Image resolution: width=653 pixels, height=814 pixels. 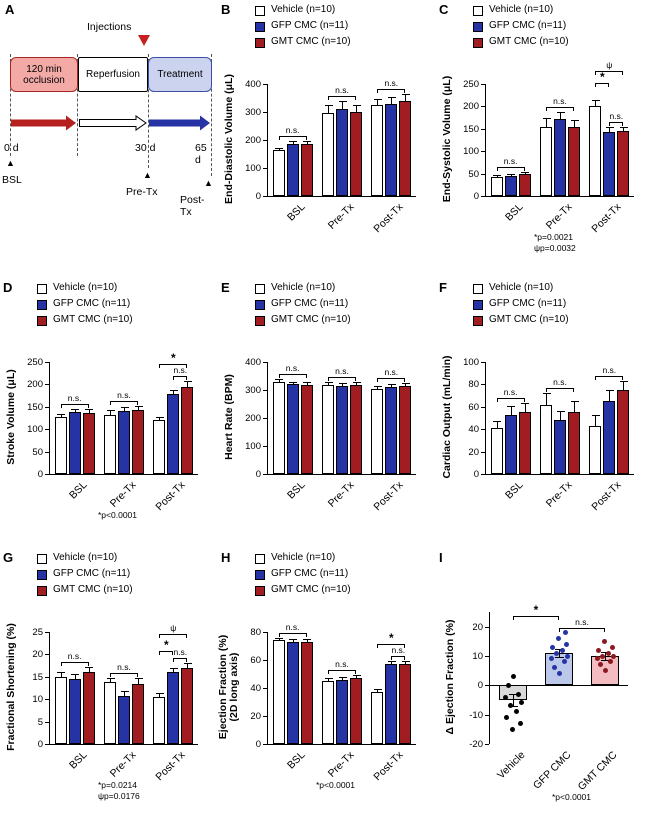 I want to click on x-tick-label: GFP CMC, so click(x=552, y=770).